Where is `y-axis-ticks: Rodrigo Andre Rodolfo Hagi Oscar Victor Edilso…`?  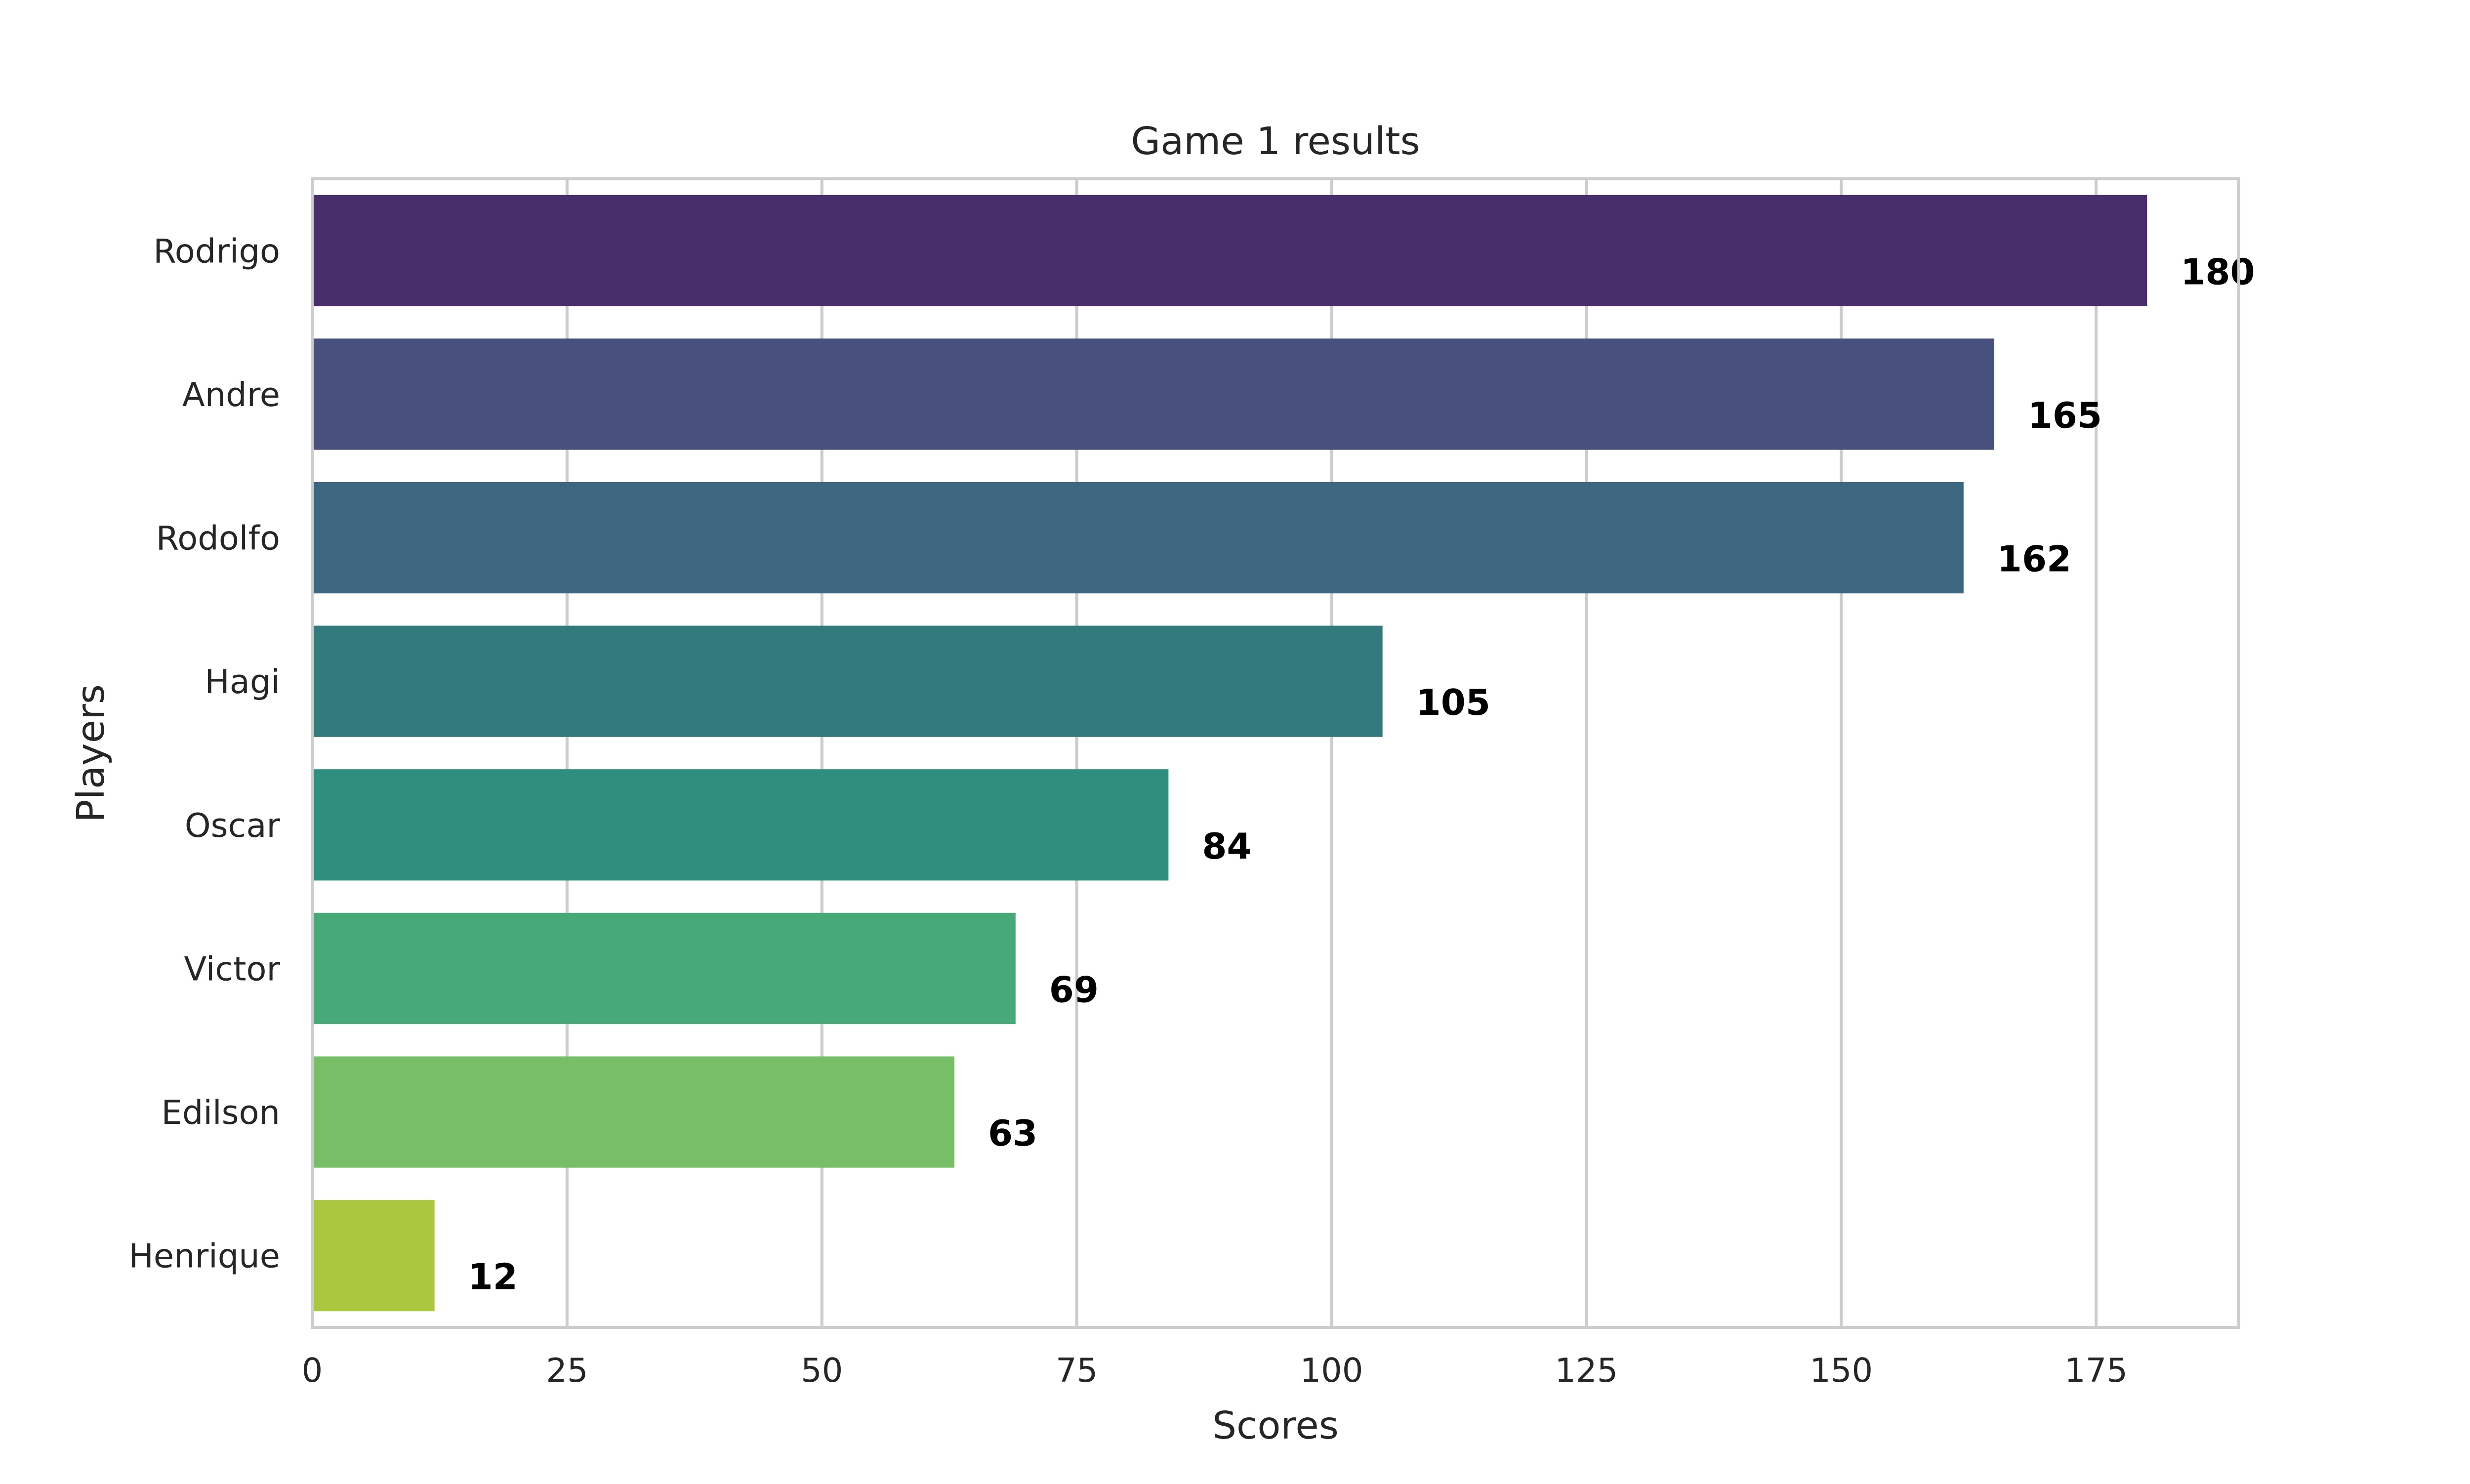
y-axis-ticks: Rodrigo Andre Rodolfo Hagi Oscar Victor Edilso… is located at coordinates (205, 753).